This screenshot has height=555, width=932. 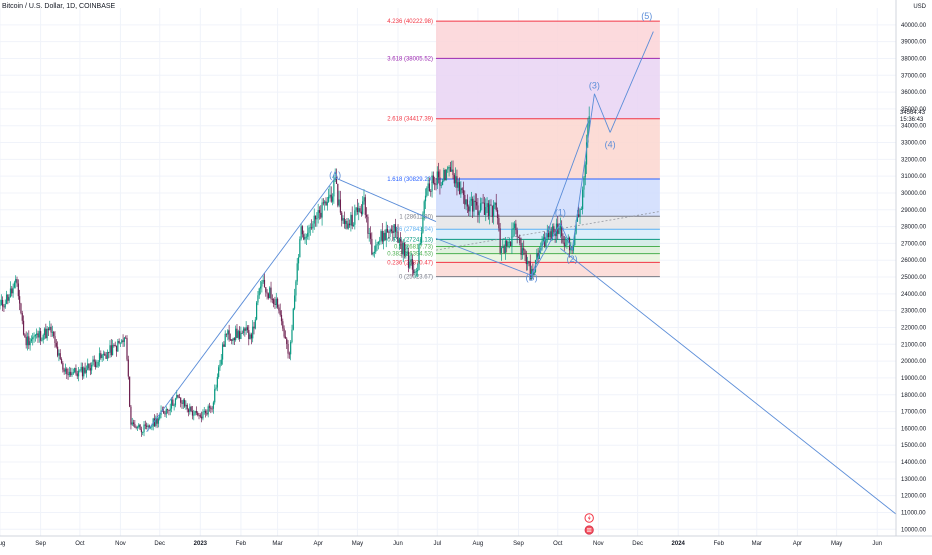 I want to click on price-tick-label: 20000.00, so click(x=914, y=362).